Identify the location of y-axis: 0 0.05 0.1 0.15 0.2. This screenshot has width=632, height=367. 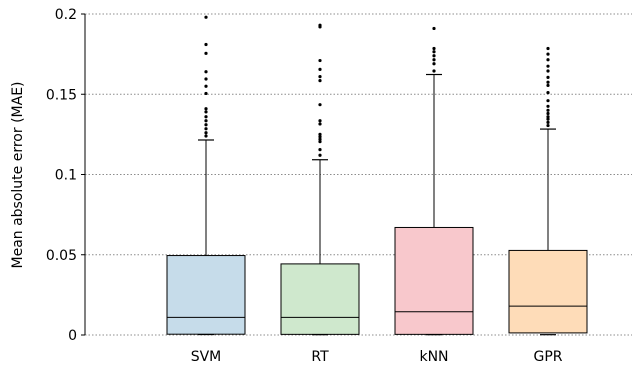
(66, 175).